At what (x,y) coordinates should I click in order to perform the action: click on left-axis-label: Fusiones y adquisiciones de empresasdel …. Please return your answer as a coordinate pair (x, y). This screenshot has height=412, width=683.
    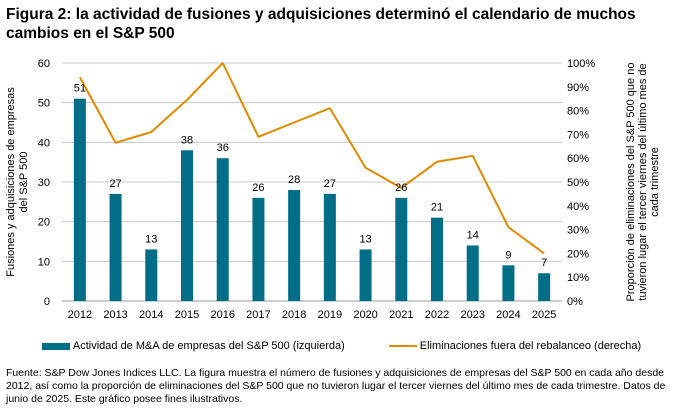
    Looking at the image, I should click on (17, 182).